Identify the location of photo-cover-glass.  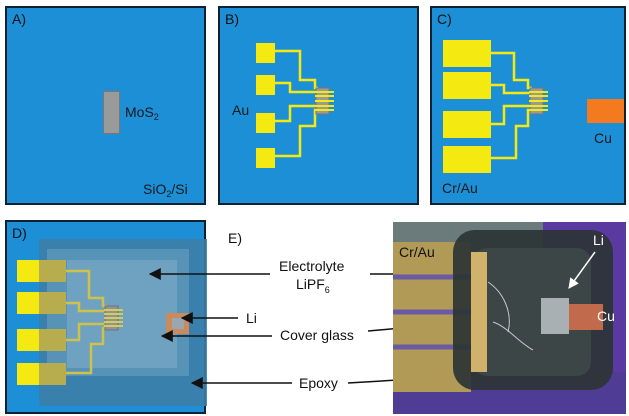
(532, 312).